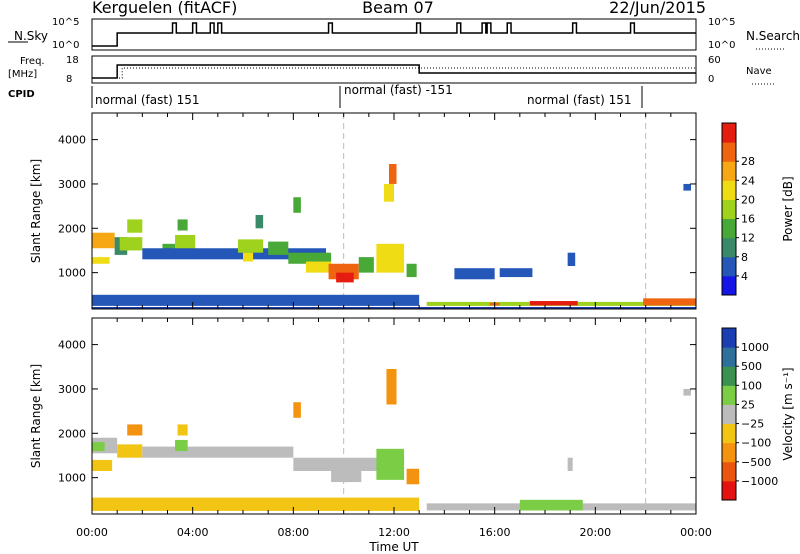 The width and height of the screenshot is (800, 554). What do you see at coordinates (495, 532) in the screenshot?
I see `x-tick-label: 16:00` at bounding box center [495, 532].